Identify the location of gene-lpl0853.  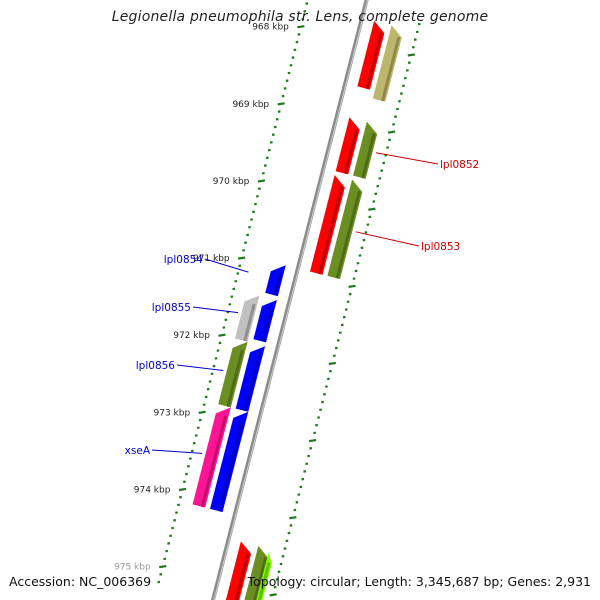
(327, 225).